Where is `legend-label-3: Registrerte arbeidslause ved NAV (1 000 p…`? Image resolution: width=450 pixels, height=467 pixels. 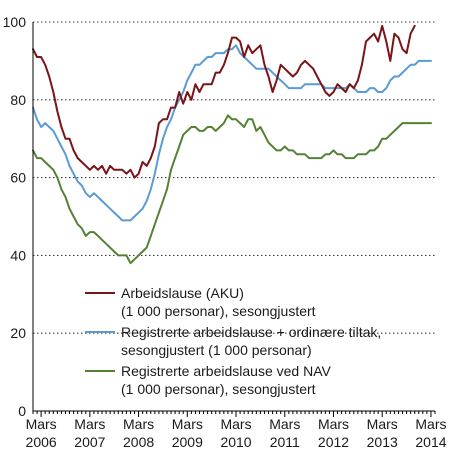 legend-label-3: Registrerte arbeidslause ved NAV (1 000 p… is located at coordinates (226, 380).